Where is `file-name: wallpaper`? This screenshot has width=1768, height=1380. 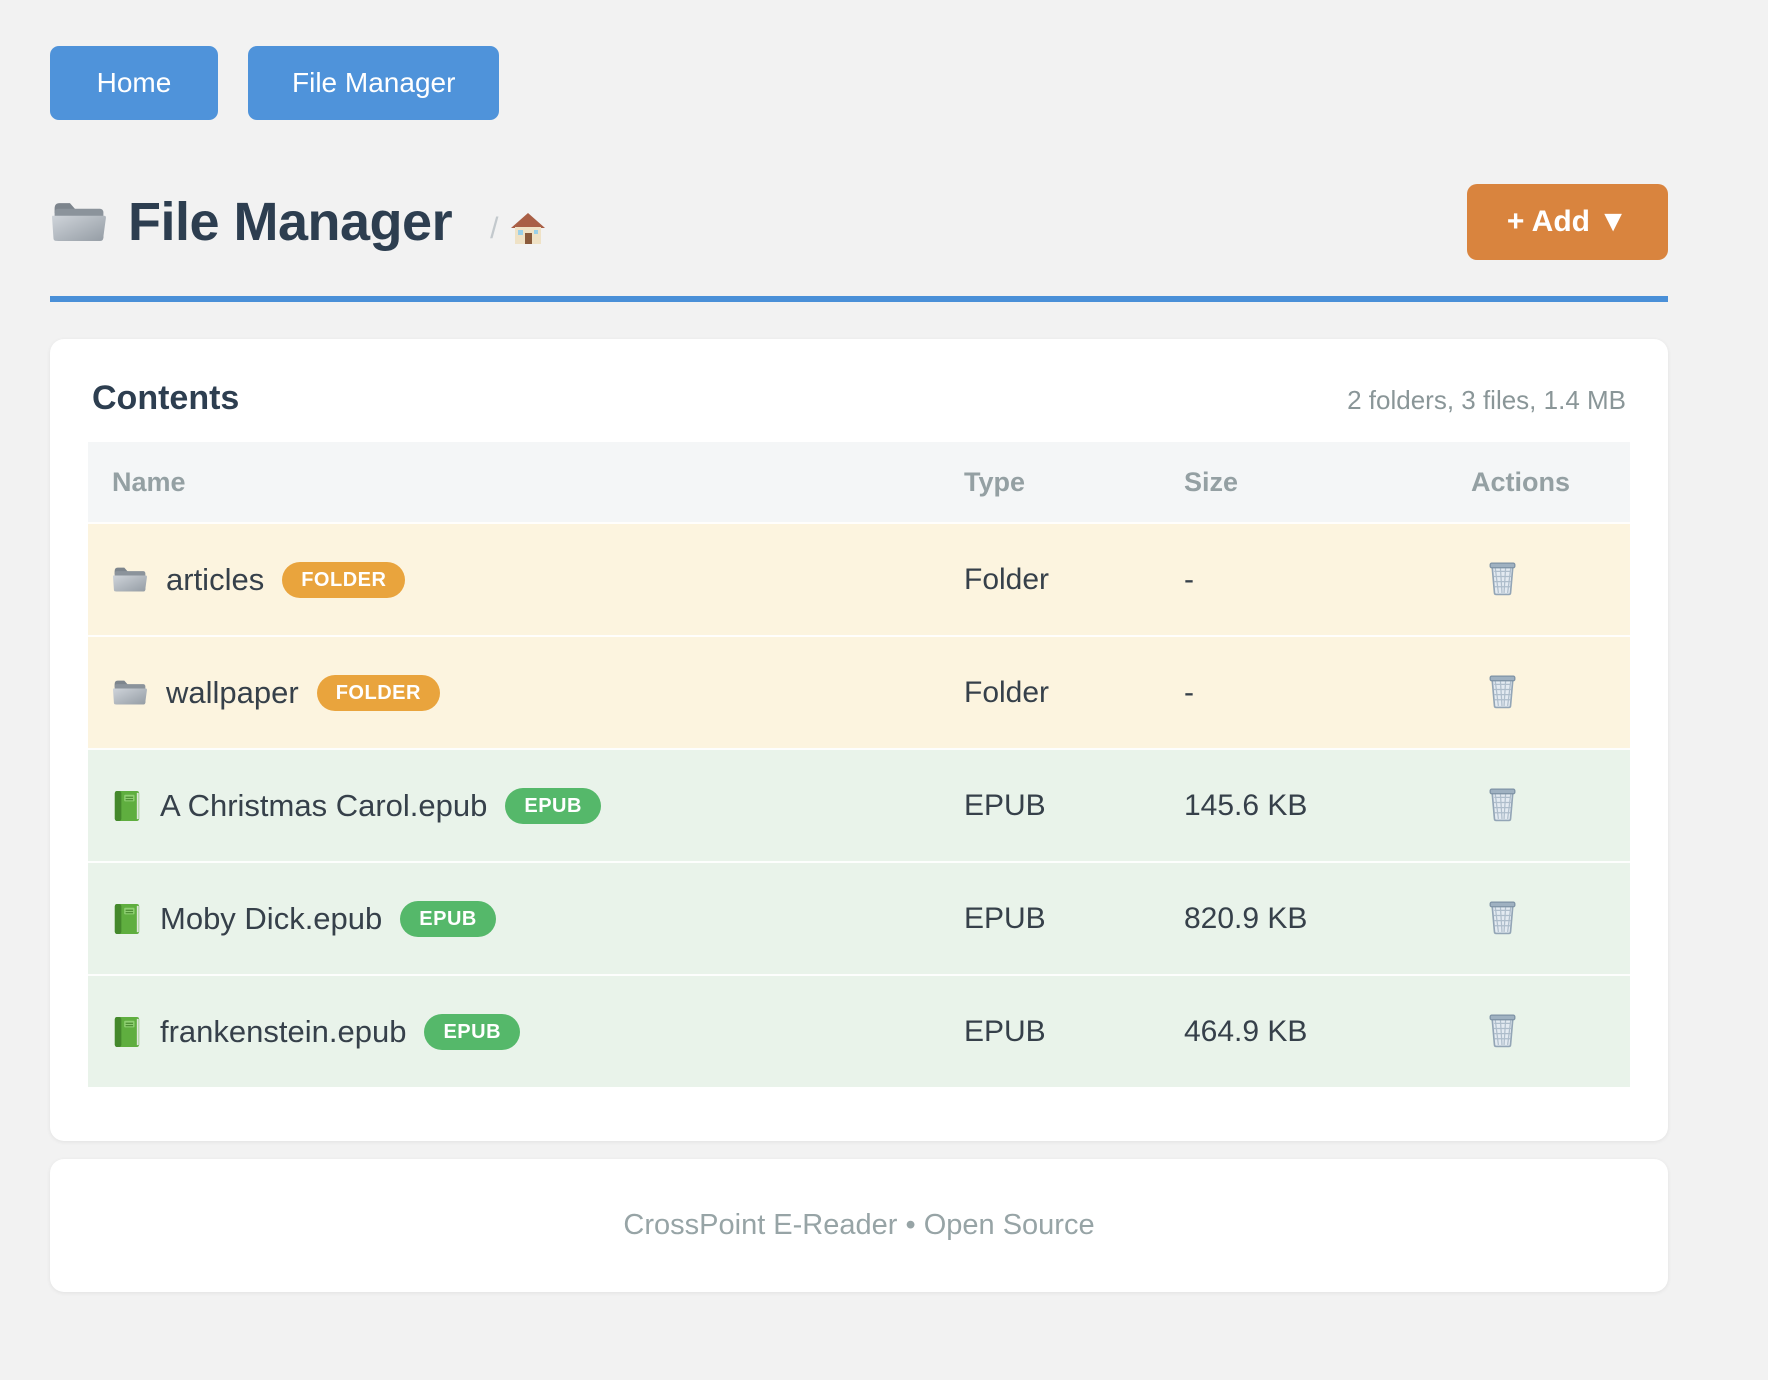 file-name: wallpaper is located at coordinates (232, 692).